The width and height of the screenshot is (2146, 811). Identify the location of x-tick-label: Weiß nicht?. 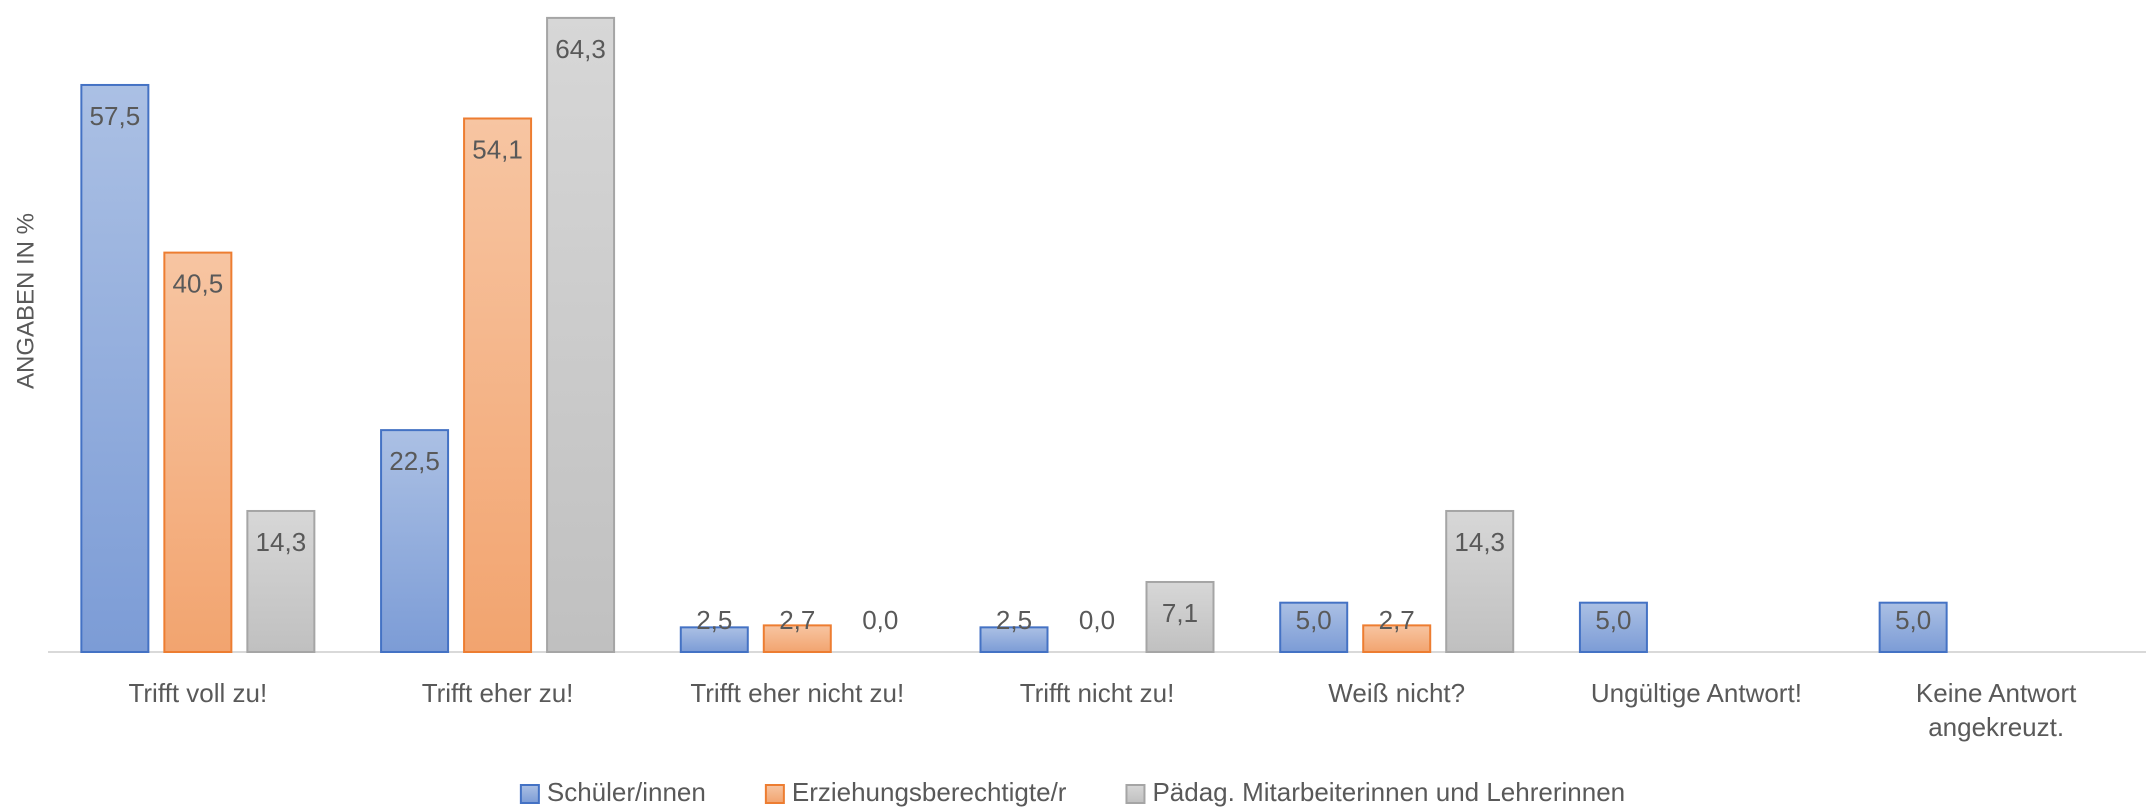
(1397, 693).